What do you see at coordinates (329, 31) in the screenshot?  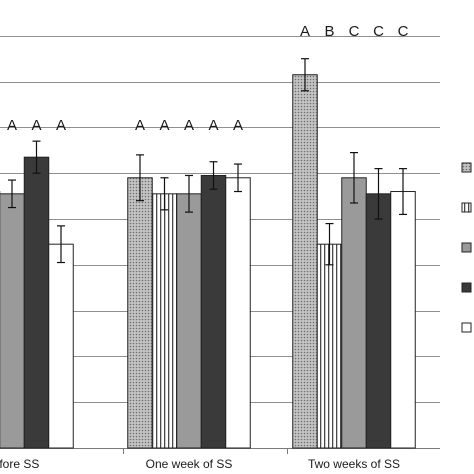 I see `significance-letter: B` at bounding box center [329, 31].